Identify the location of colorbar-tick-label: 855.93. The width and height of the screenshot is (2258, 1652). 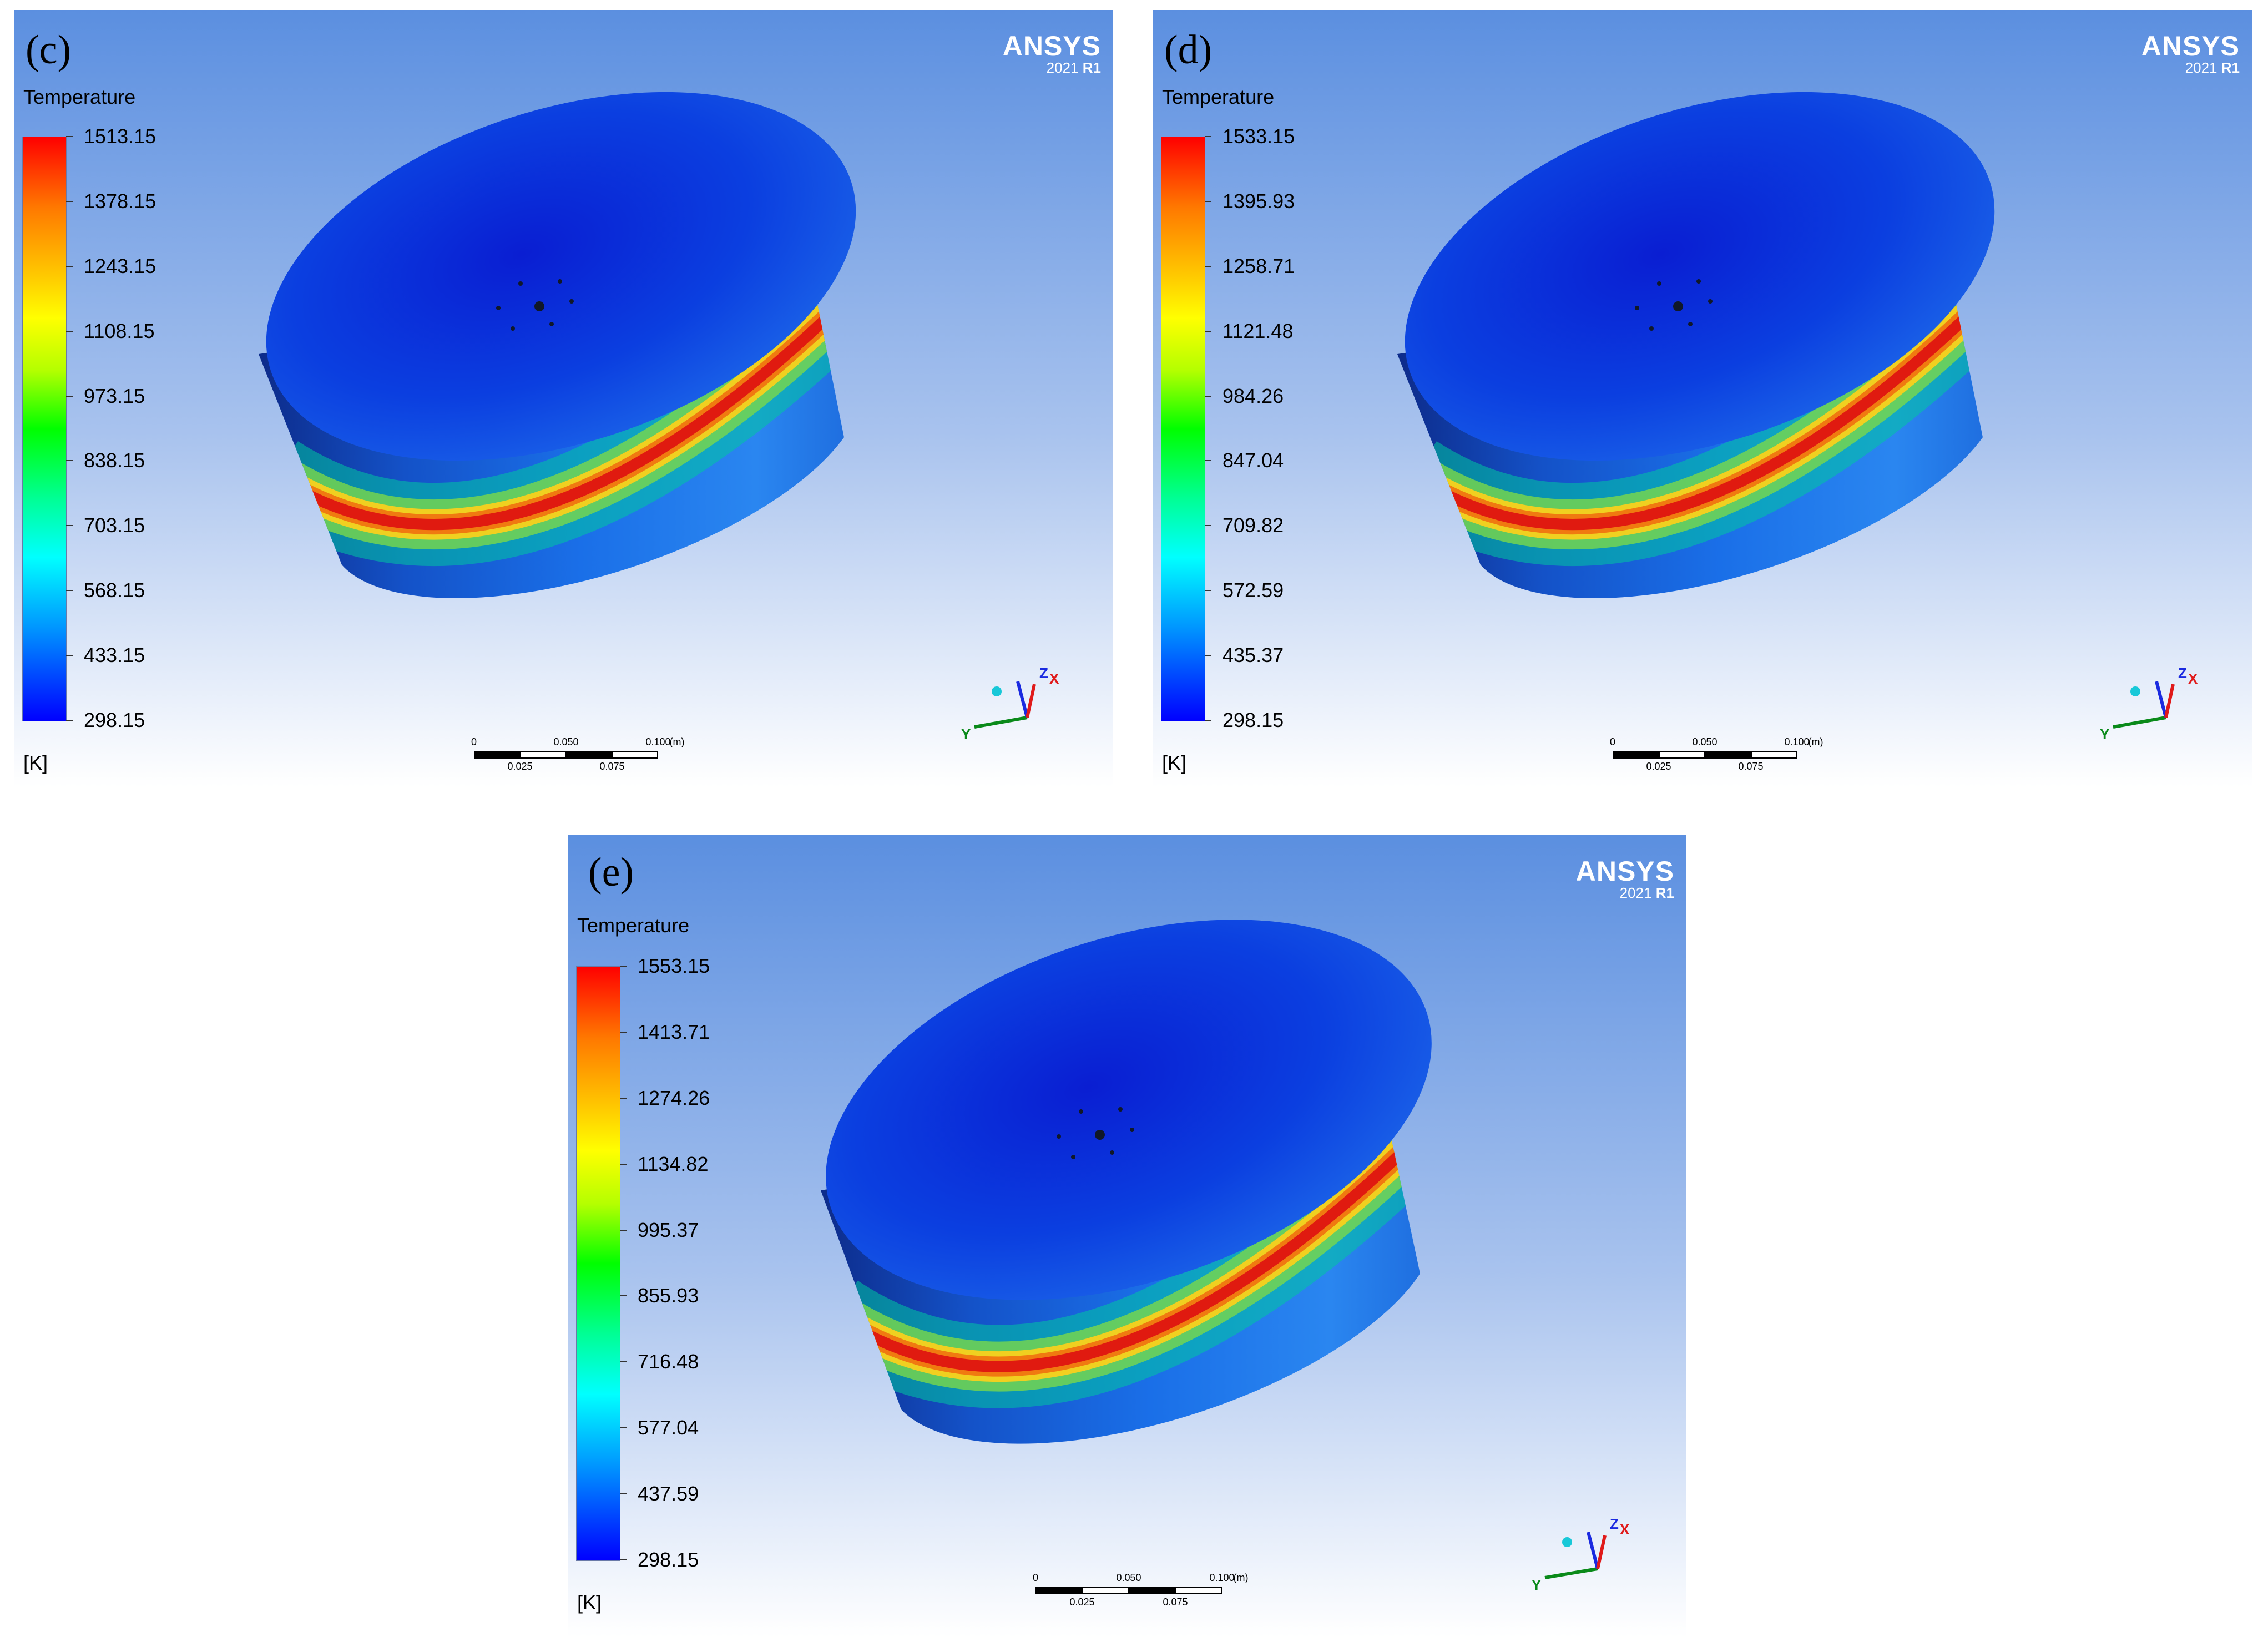
(668, 1296).